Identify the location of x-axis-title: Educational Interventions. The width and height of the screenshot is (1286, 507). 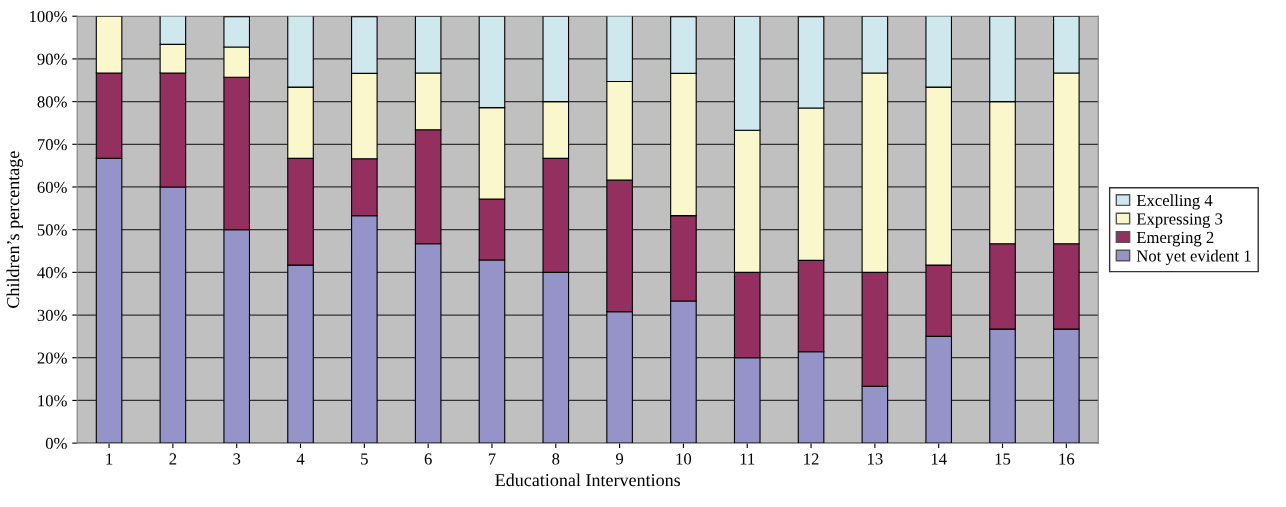
(588, 480).